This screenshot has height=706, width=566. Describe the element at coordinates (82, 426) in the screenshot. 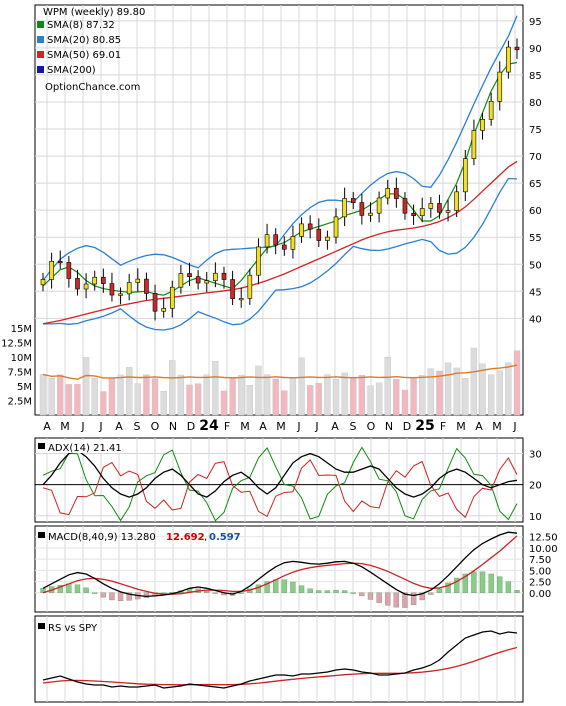

I see `x-tick-label: J` at that location.